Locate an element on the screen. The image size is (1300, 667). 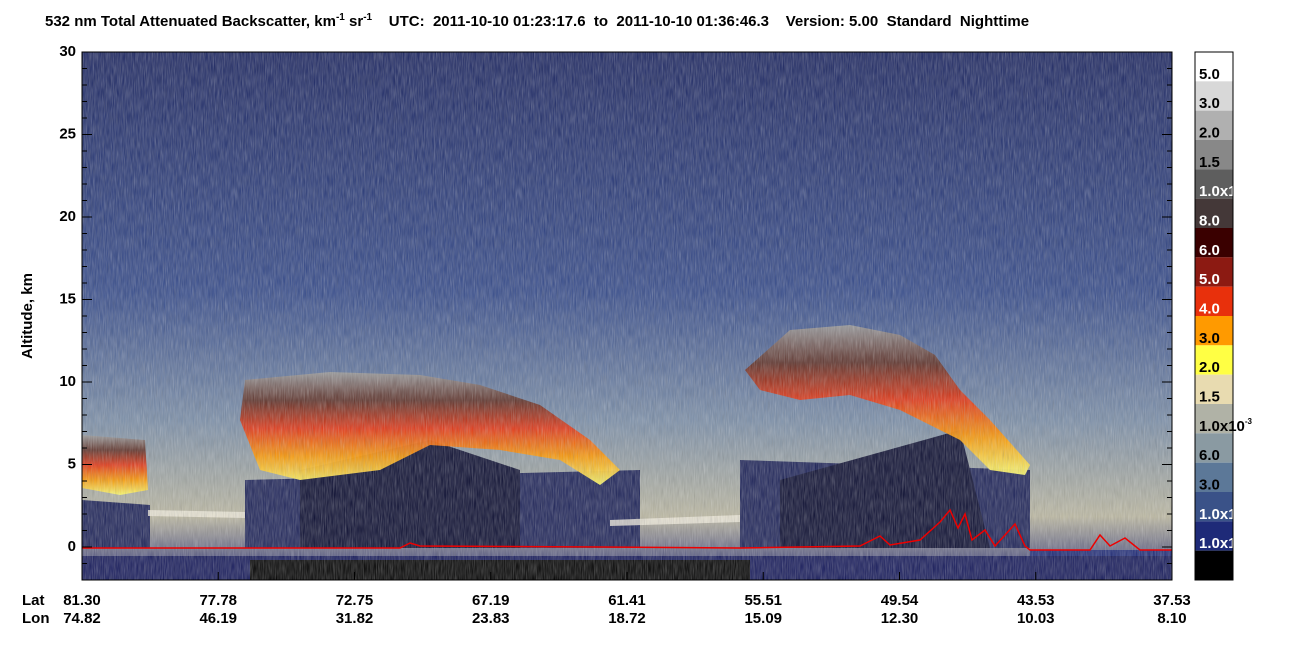
title-parameter: 532 nm Total Attenuated Backscatter, km is located at coordinates (190, 21).